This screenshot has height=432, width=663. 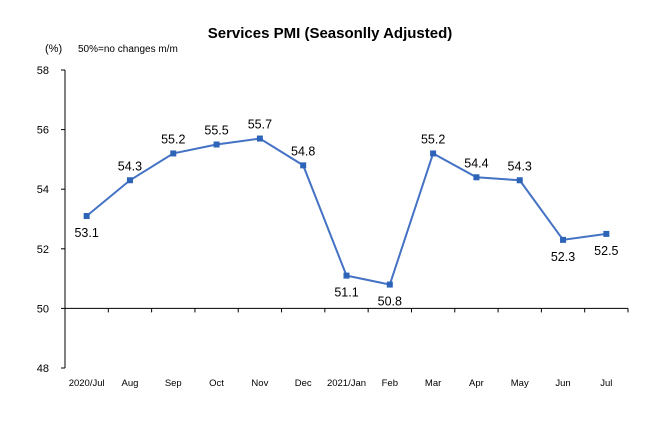 What do you see at coordinates (260, 125) in the screenshot?
I see `data-label: 55.7` at bounding box center [260, 125].